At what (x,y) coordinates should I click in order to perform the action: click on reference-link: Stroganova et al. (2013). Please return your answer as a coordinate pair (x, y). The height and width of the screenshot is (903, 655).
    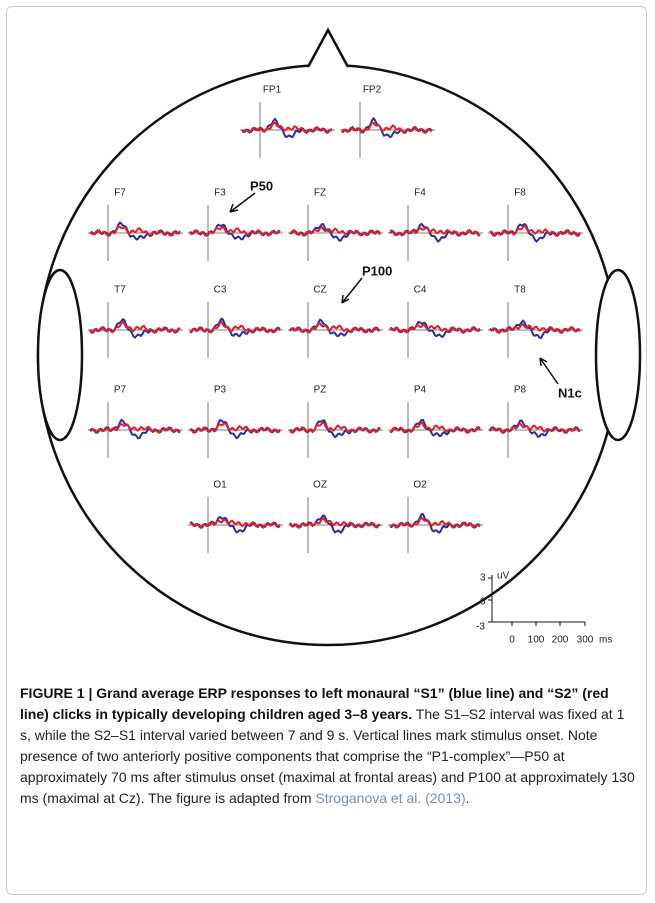
    Looking at the image, I should click on (390, 798).